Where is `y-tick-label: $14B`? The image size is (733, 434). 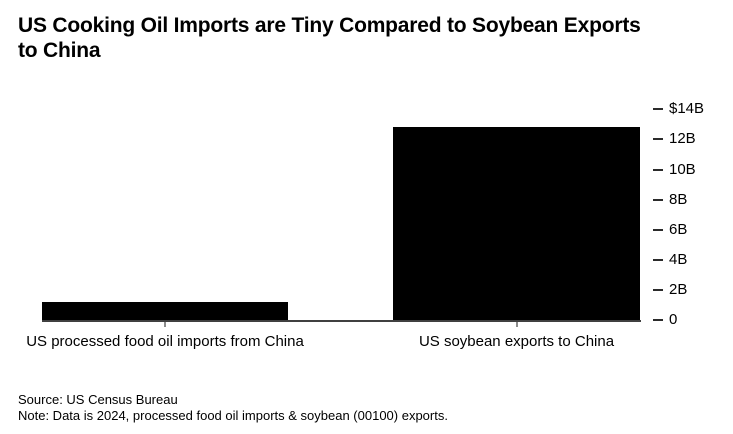
y-tick-label: $14B is located at coordinates (687, 109).